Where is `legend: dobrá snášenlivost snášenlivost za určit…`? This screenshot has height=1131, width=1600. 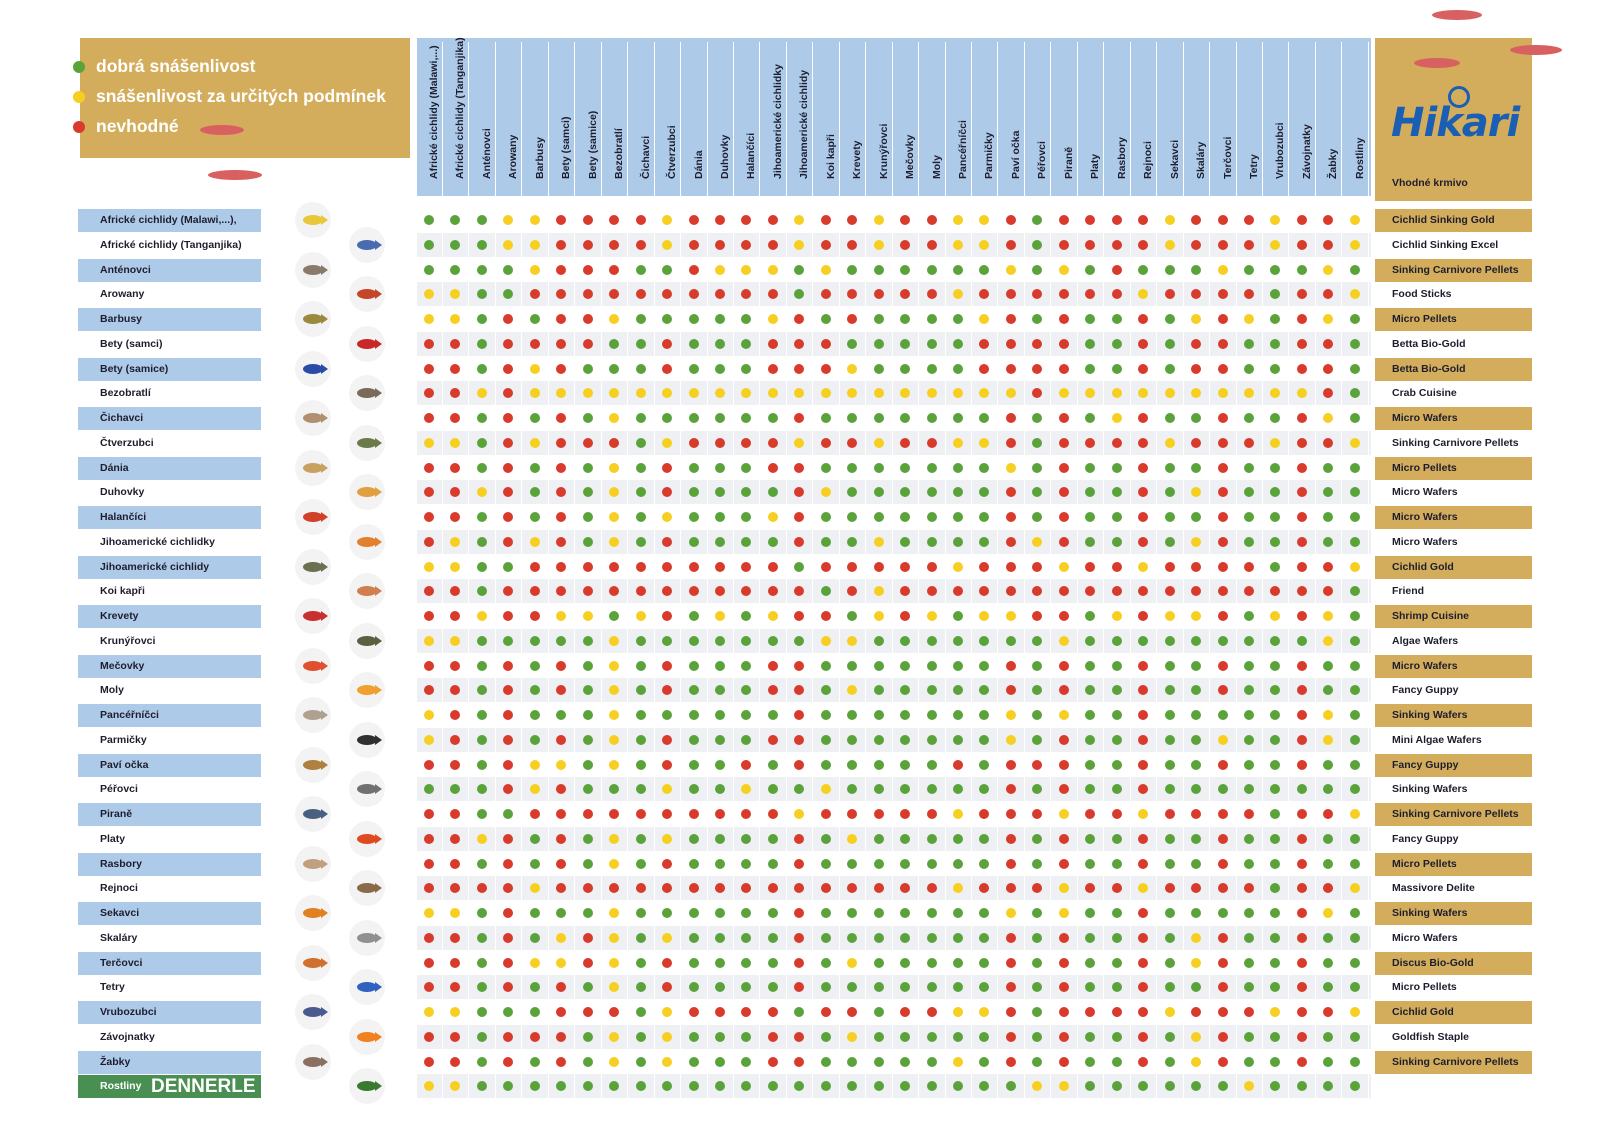 legend: dobrá snášenlivost snášenlivost za určit… is located at coordinates (241, 98).